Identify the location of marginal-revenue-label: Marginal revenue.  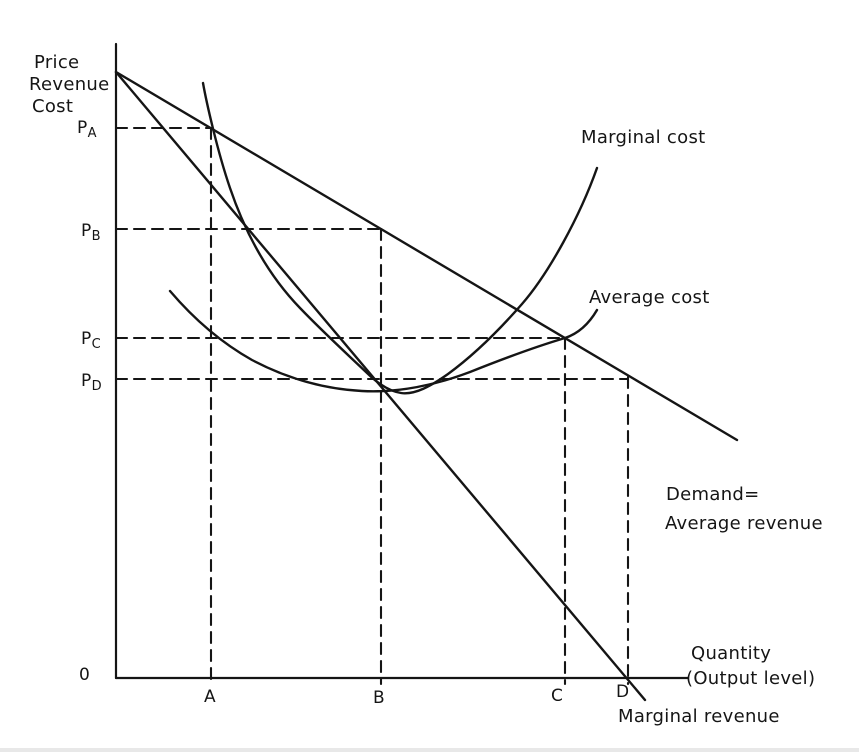
(699, 716).